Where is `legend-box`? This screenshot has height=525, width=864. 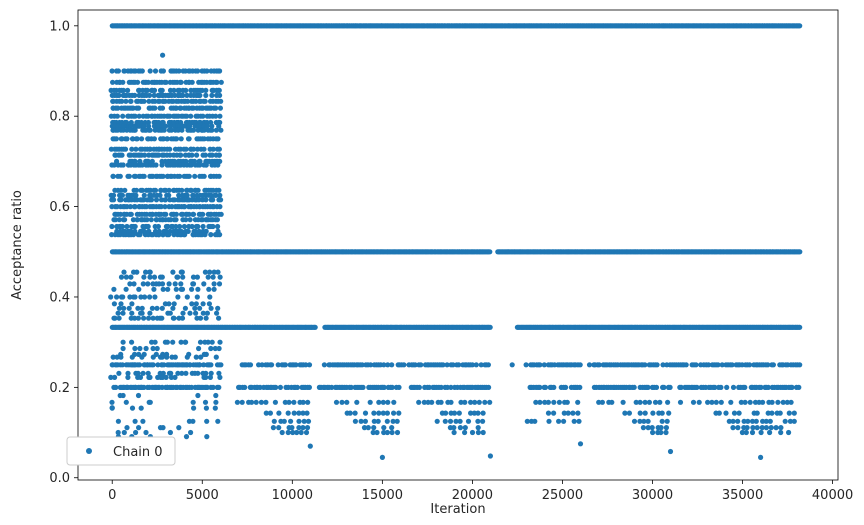
legend-box is located at coordinates (121, 451).